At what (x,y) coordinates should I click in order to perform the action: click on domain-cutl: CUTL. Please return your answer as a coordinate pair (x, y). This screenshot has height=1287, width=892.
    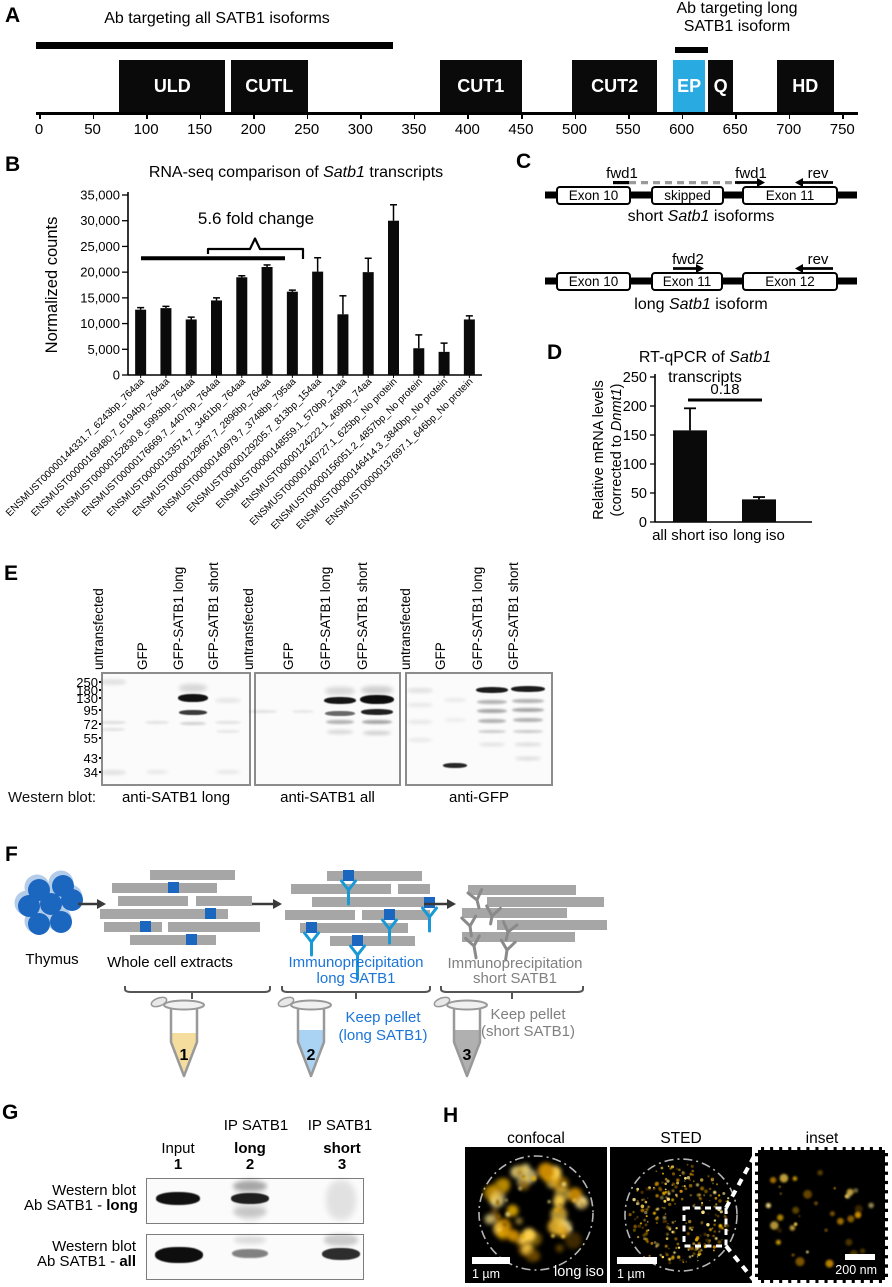
    Looking at the image, I should click on (269, 86).